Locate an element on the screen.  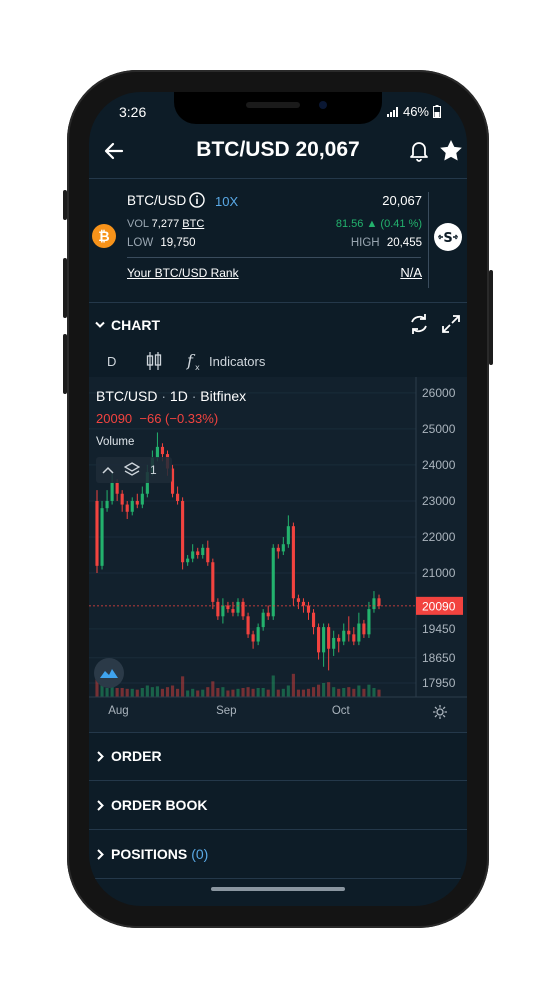
y-tick-label: 22000 is located at coordinates (439, 537).